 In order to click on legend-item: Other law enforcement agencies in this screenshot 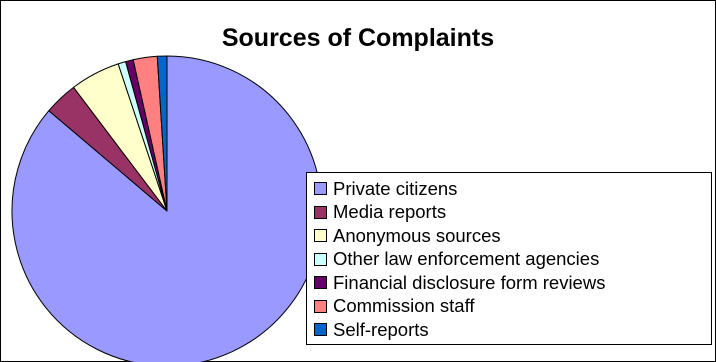, I will do `click(509, 260)`.